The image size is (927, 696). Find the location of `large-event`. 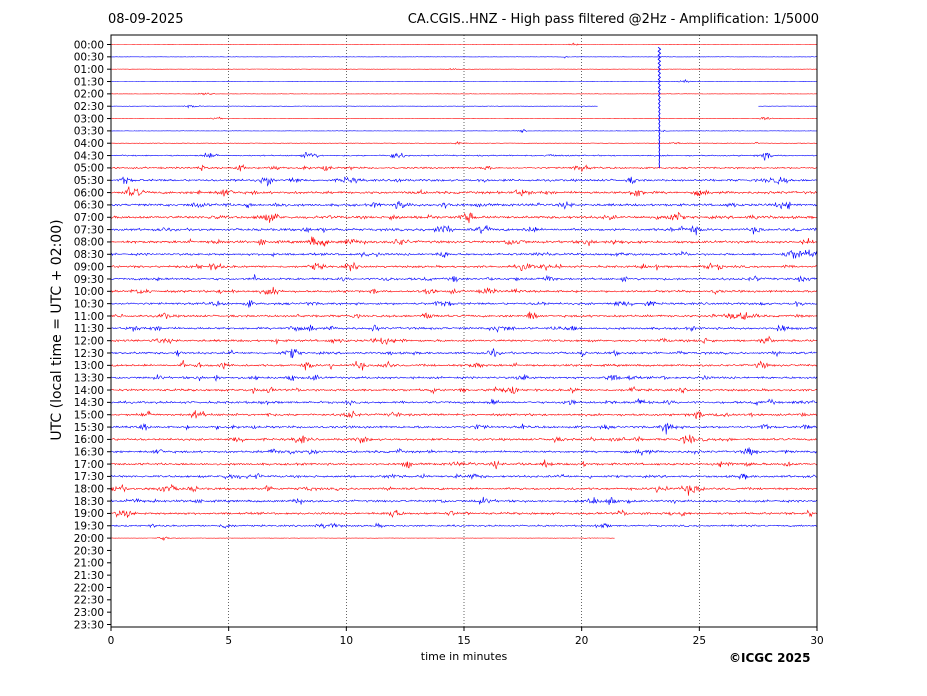

large-event is located at coordinates (659, 107).